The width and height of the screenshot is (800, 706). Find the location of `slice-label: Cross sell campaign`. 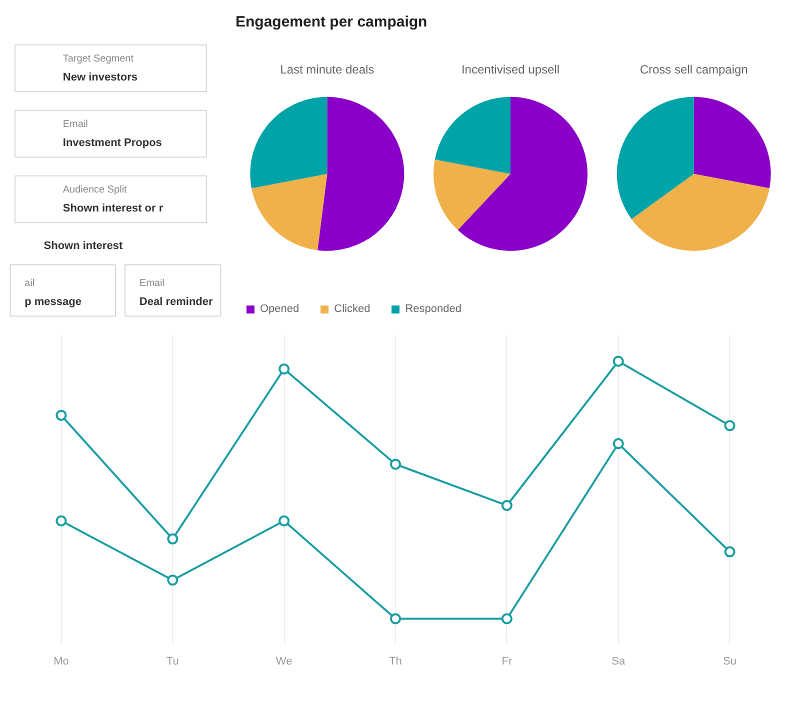

slice-label: Cross sell campaign is located at coordinates (694, 69).